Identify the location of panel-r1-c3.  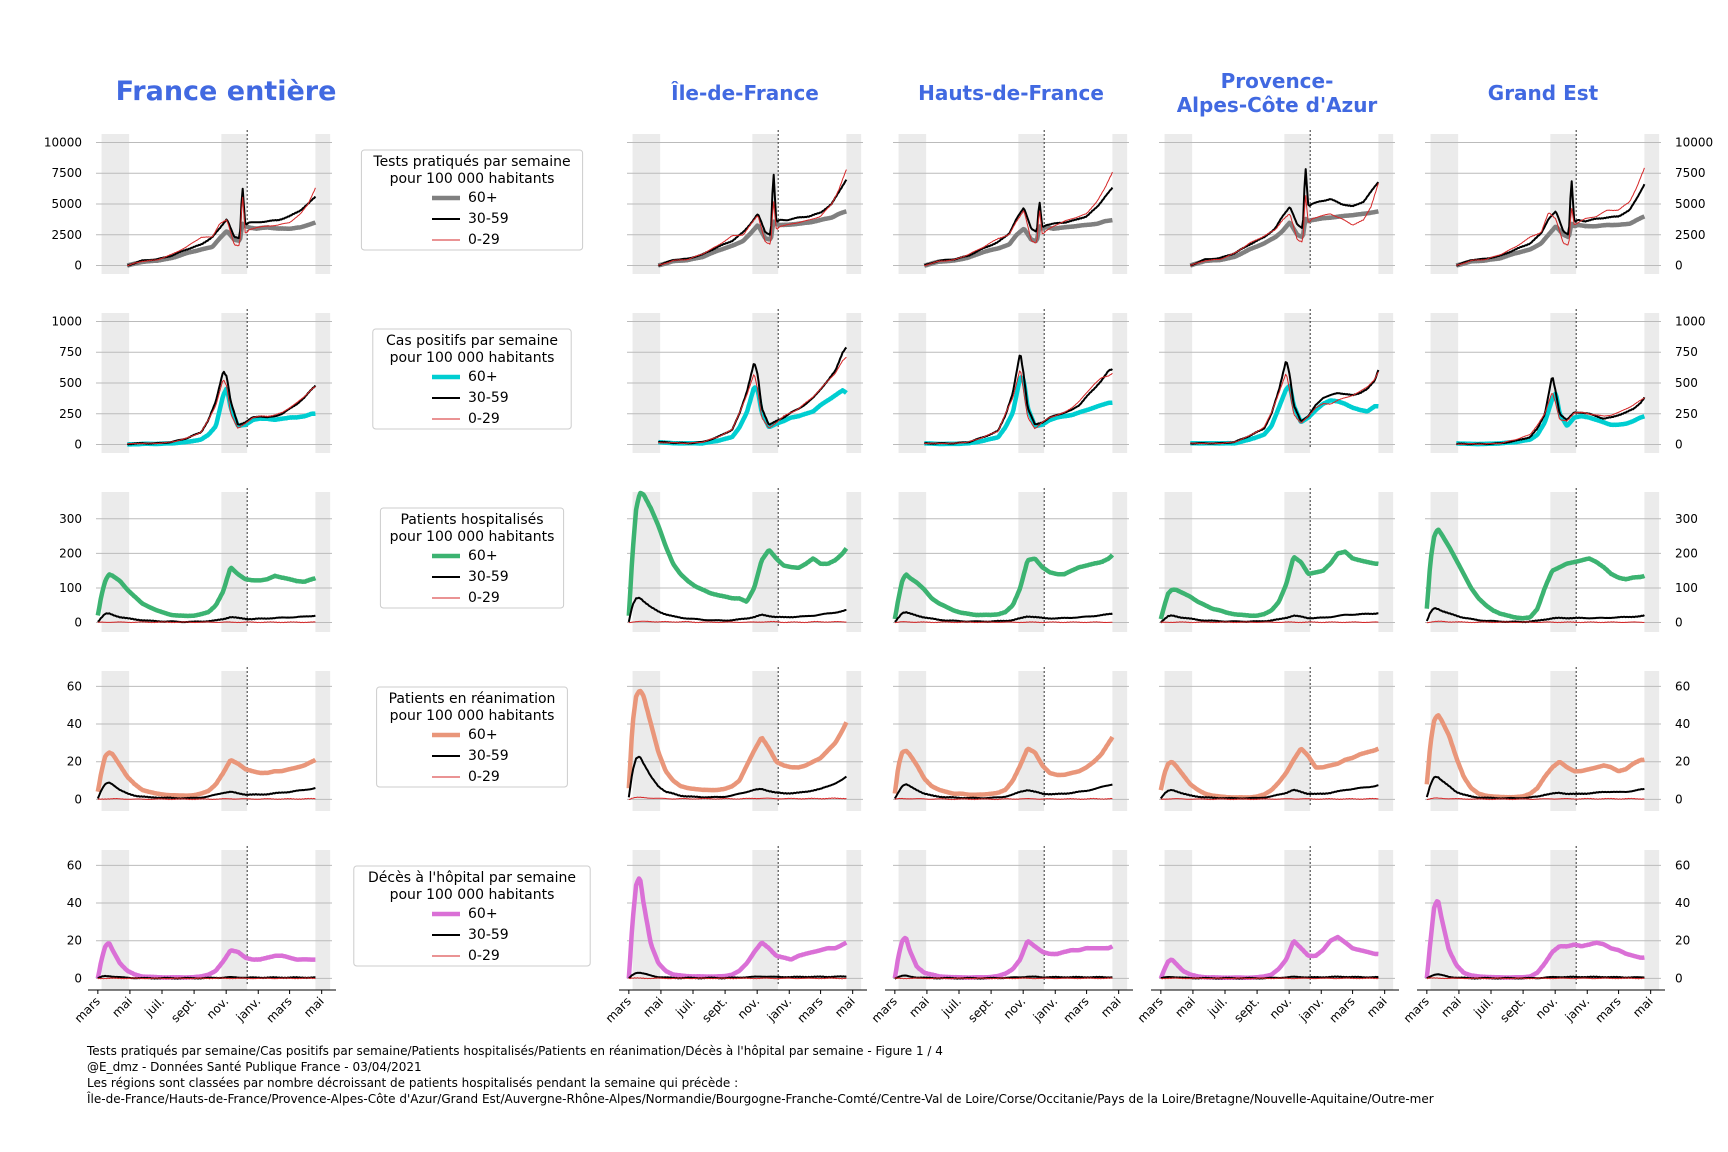
(1277, 381).